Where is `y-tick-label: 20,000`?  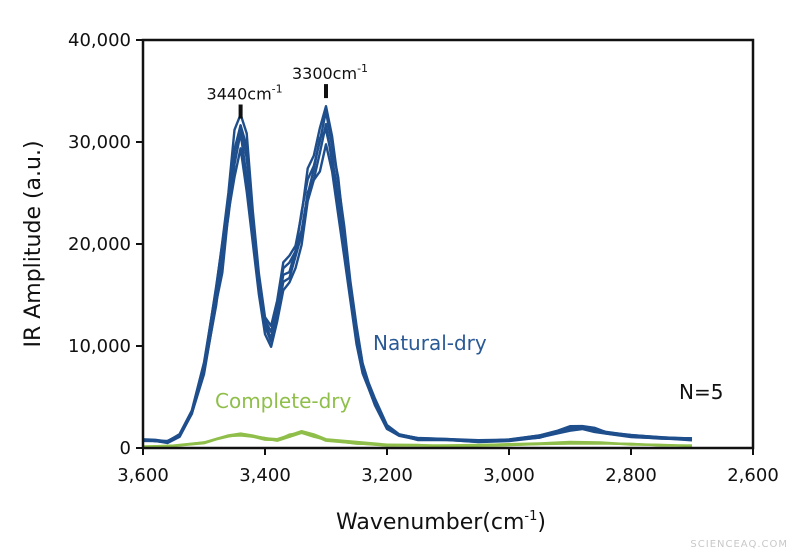
y-tick-label: 20,000 is located at coordinates (99, 244).